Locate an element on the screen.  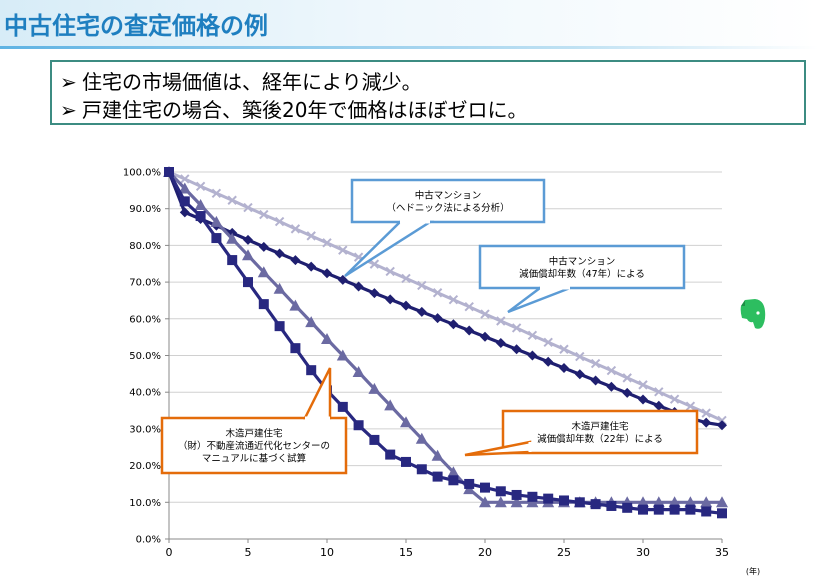
callout-text: （財）不動産流通近代化センターの is located at coordinates (254, 446).